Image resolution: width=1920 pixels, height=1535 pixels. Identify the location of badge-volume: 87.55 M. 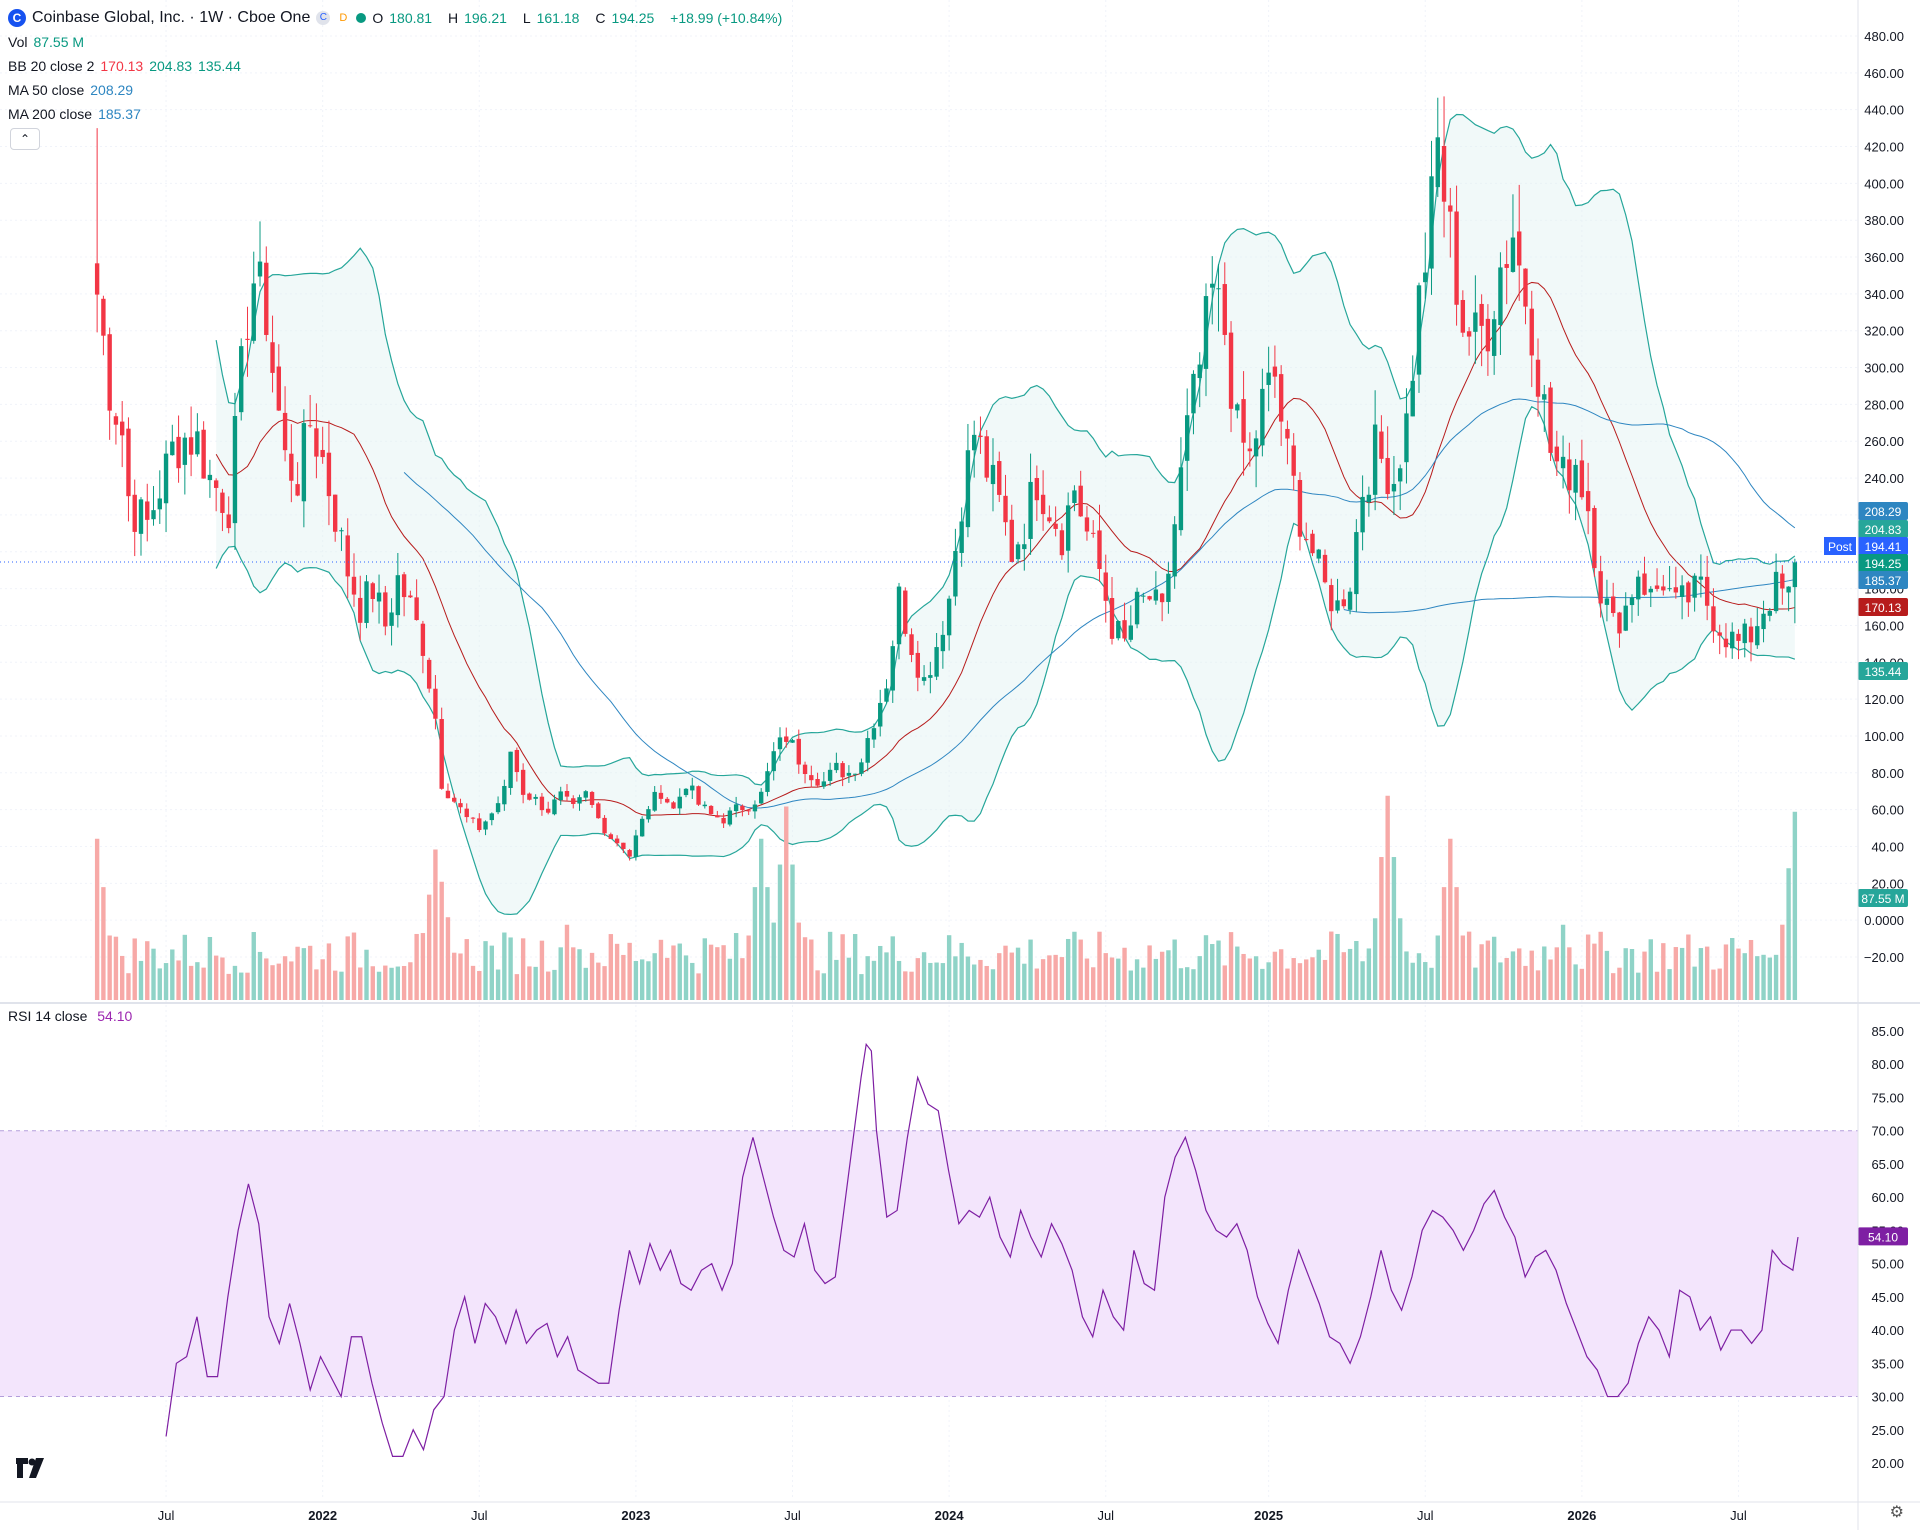
(1883, 898).